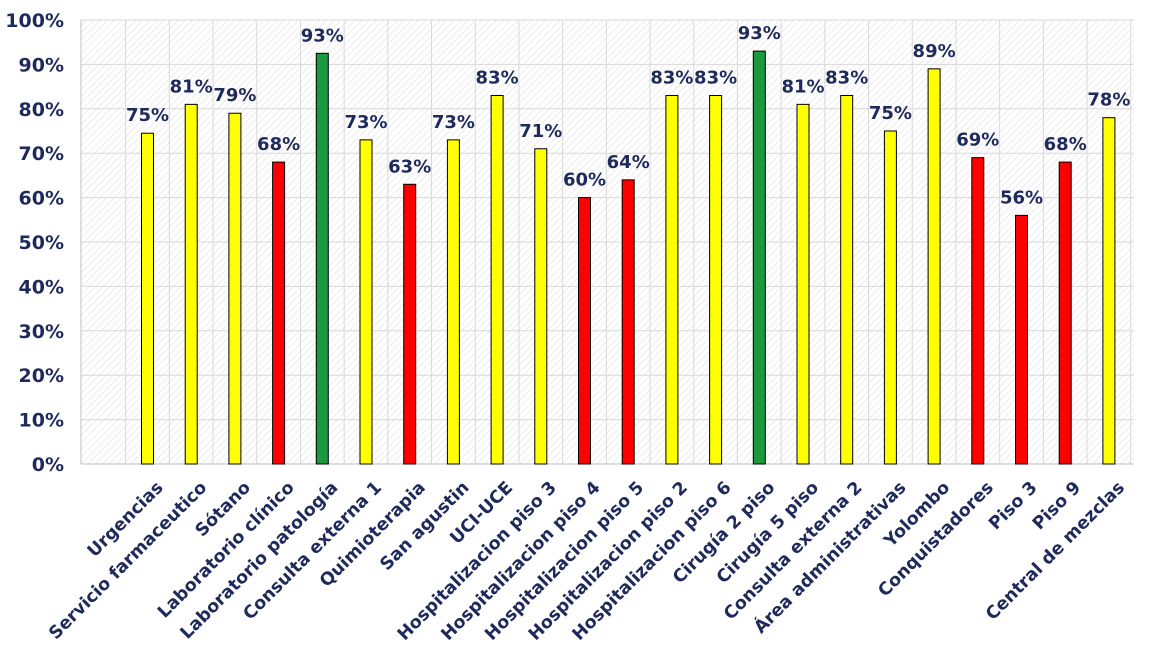  I want to click on y-tick-label: 100%, so click(34, 21).